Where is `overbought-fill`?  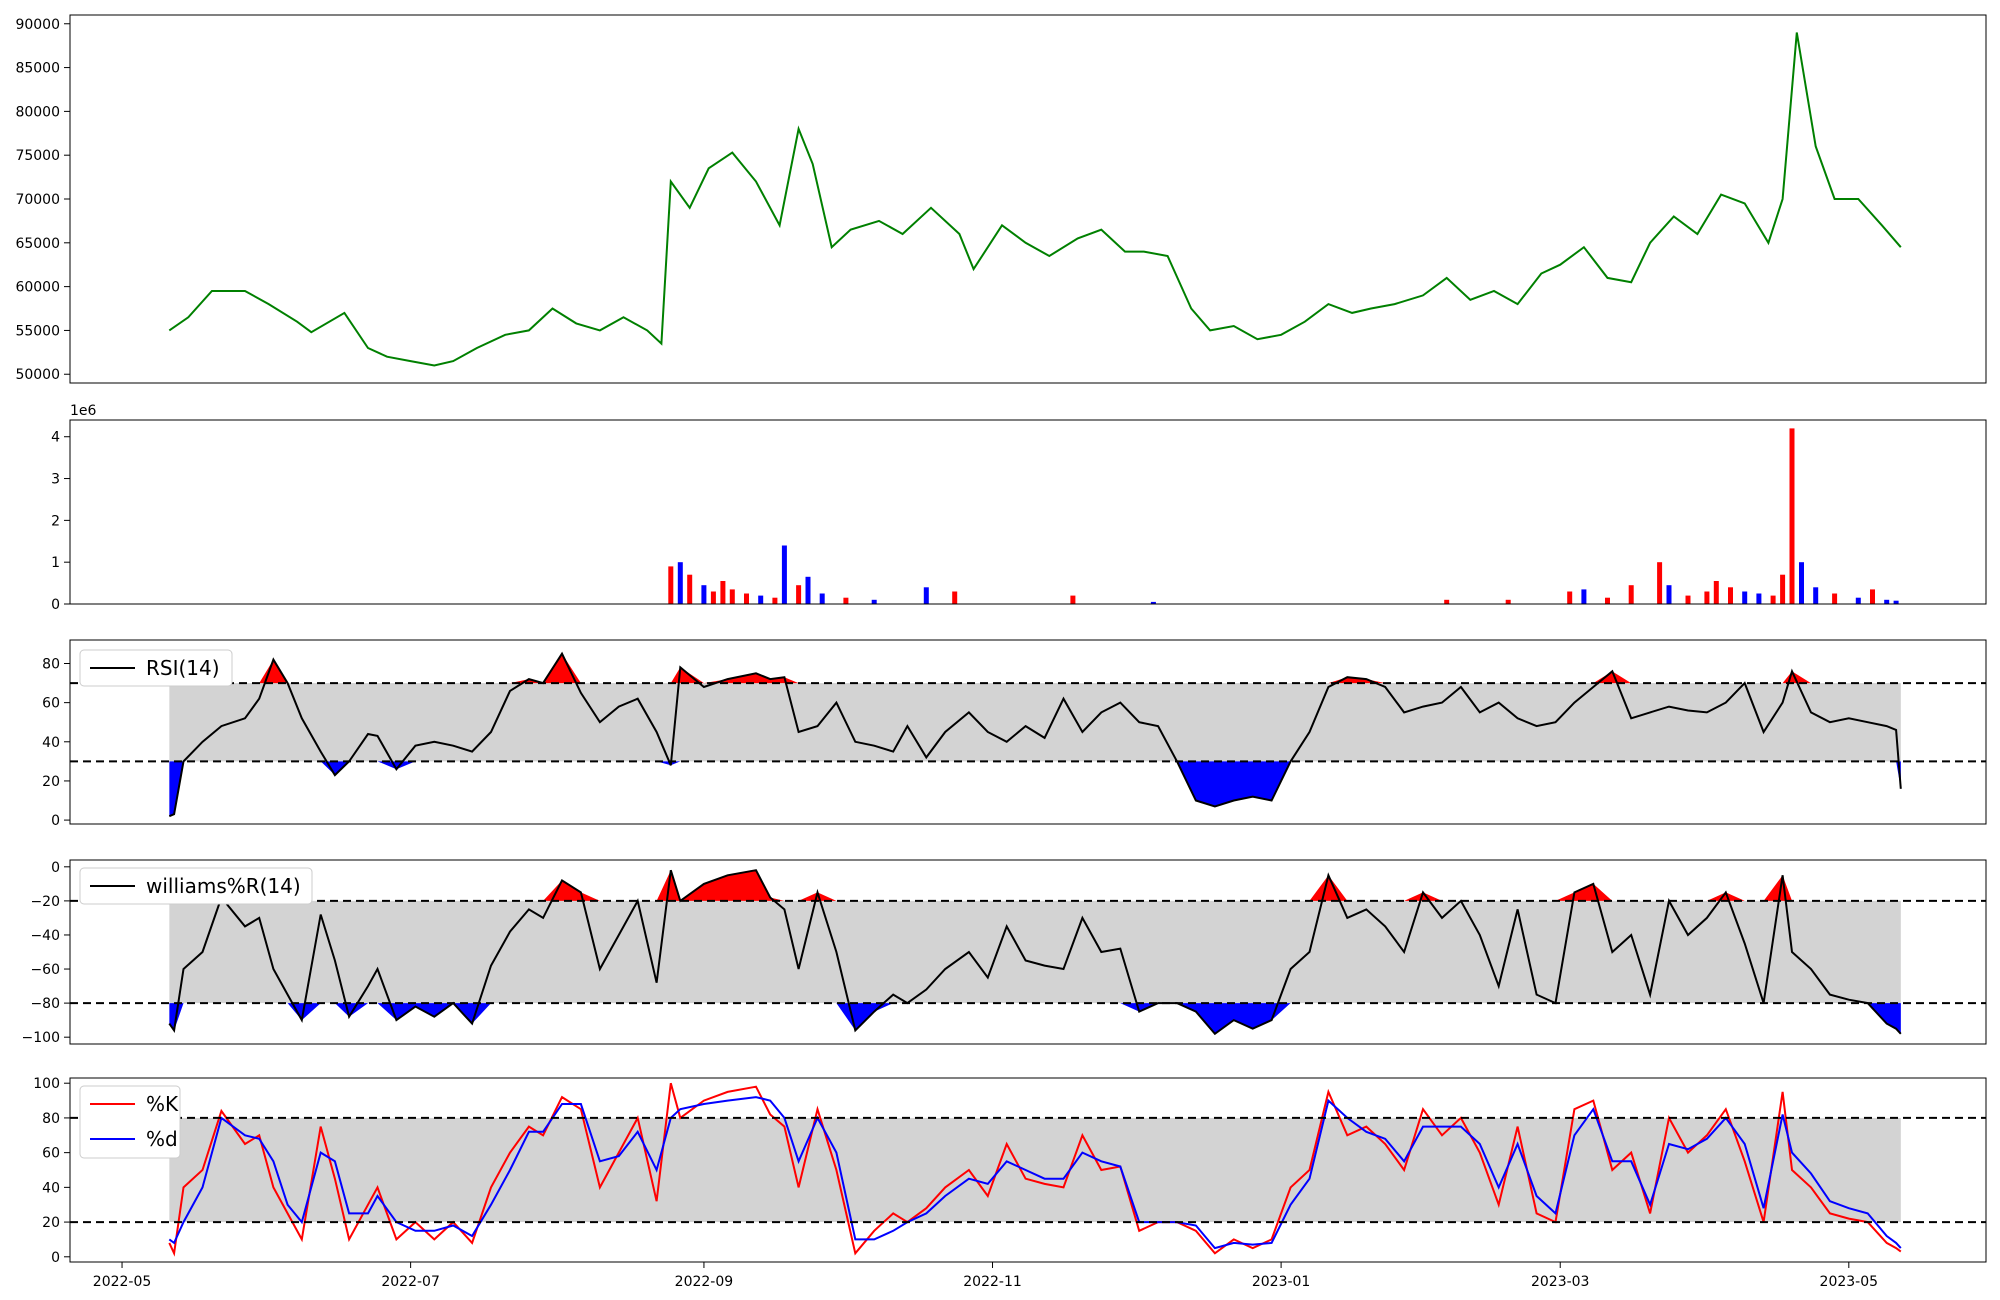 overbought-fill is located at coordinates (1035, 885).